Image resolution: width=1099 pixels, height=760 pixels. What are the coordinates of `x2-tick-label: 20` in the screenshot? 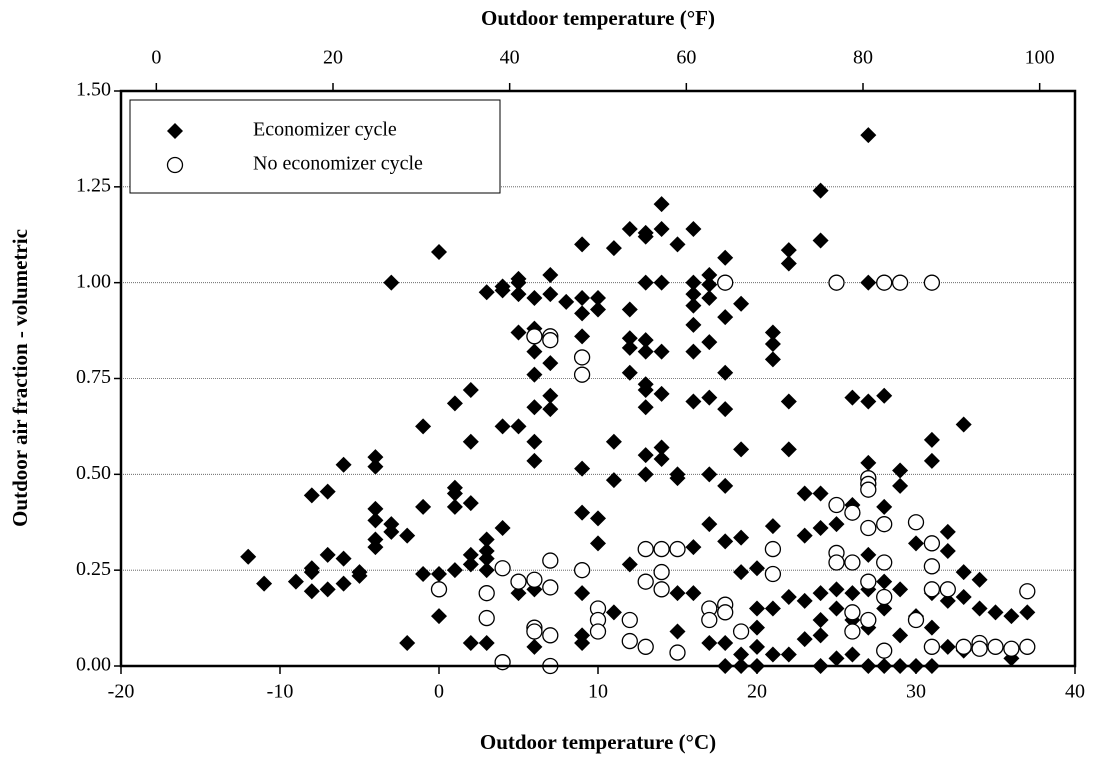 It's located at (333, 58).